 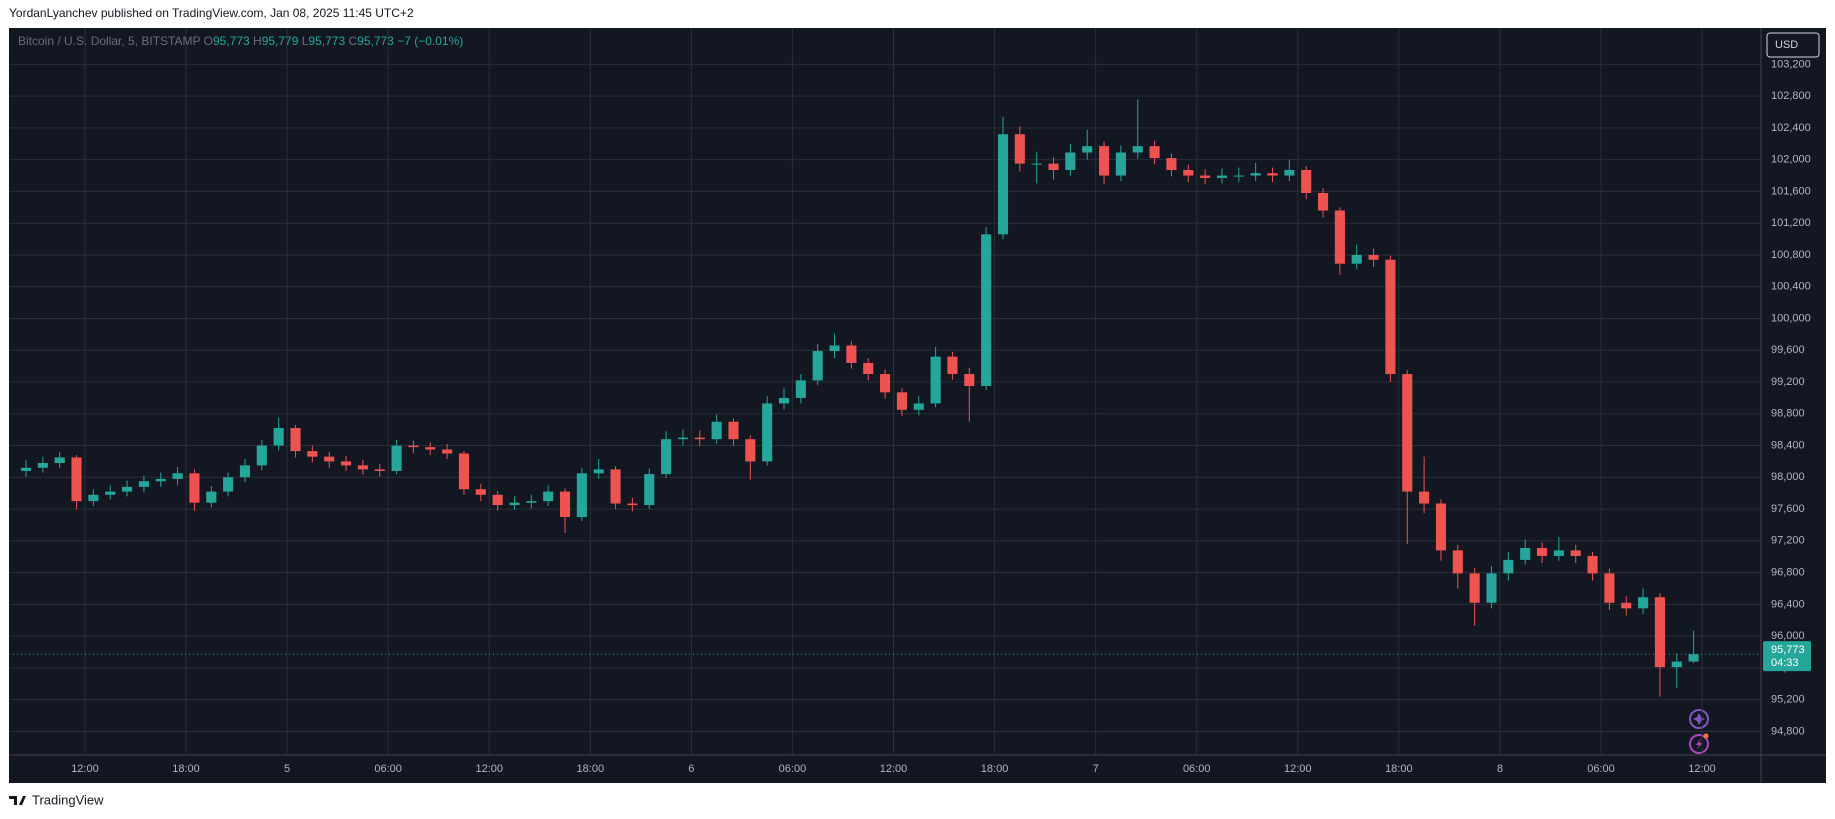 I want to click on ohlc-key: O, so click(x=208, y=41).